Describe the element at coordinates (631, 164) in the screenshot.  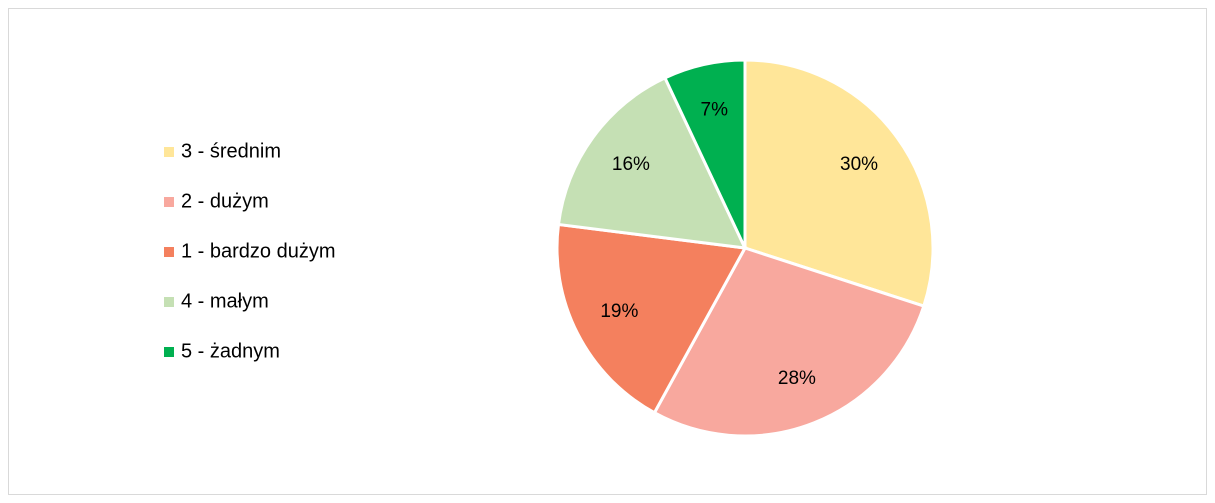
I see `data-label: 16%` at that location.